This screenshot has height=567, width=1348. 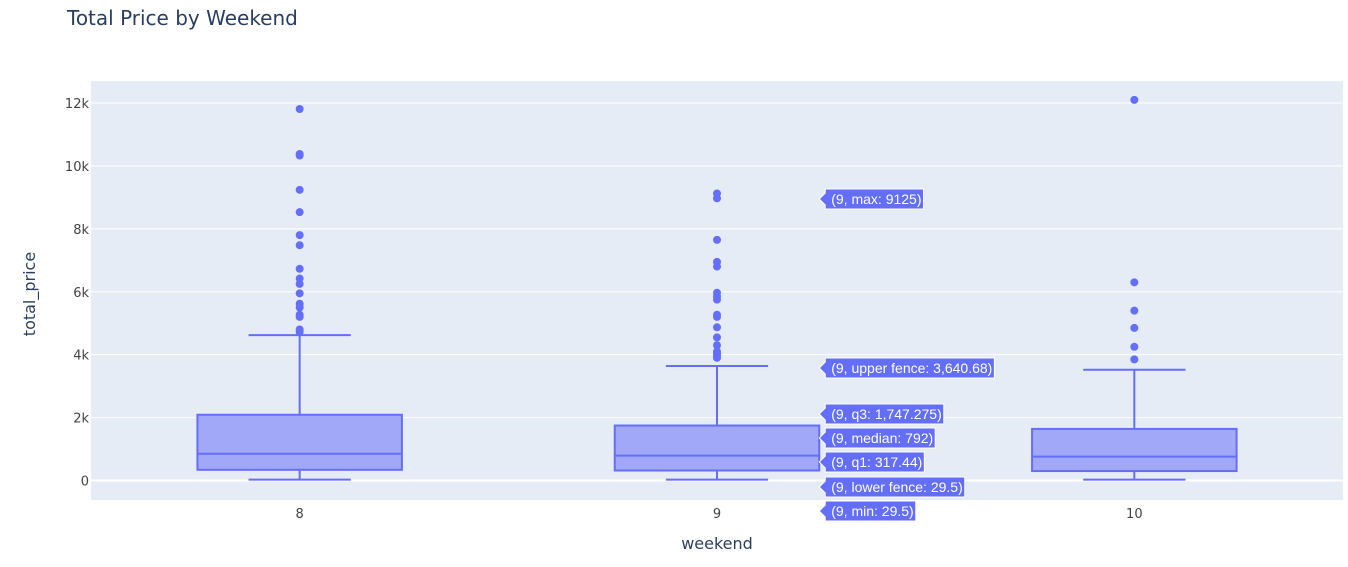 I want to click on hover-text-min: (9, min: 29.5), so click(x=872, y=511).